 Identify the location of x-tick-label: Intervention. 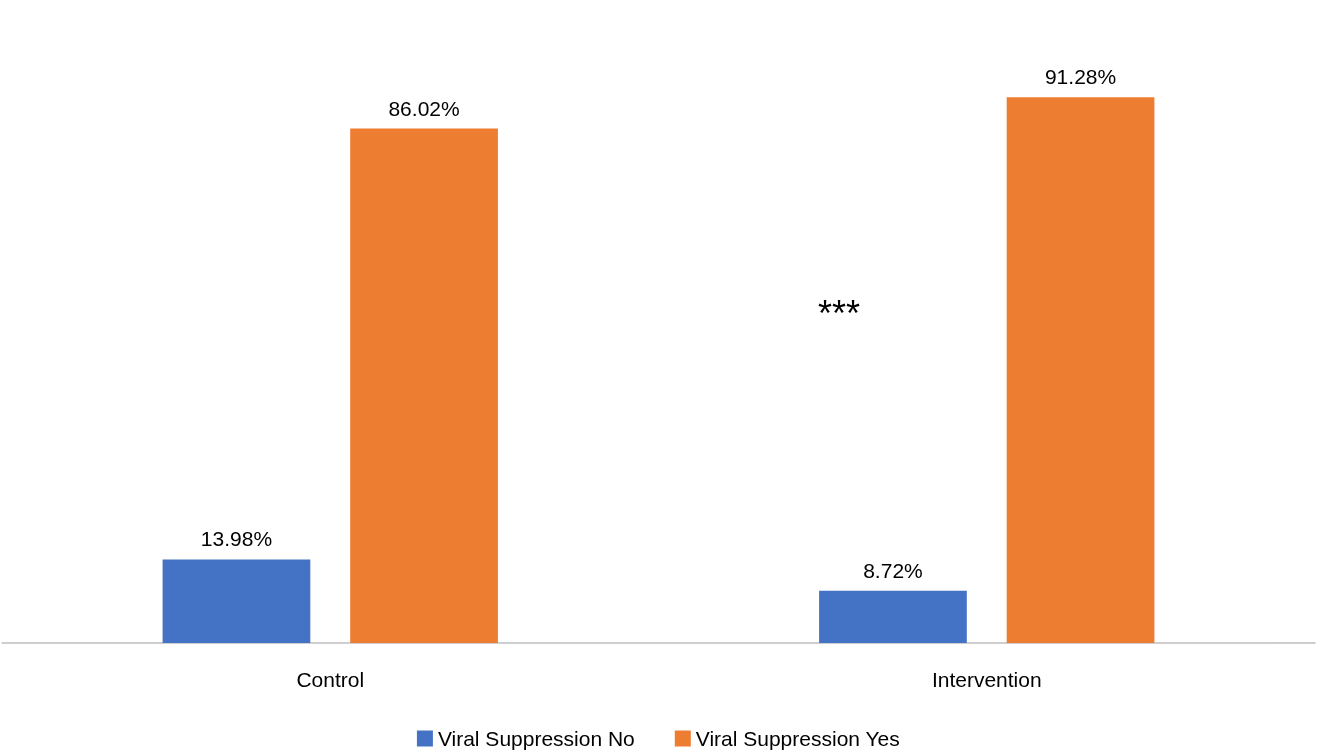
(986, 679).